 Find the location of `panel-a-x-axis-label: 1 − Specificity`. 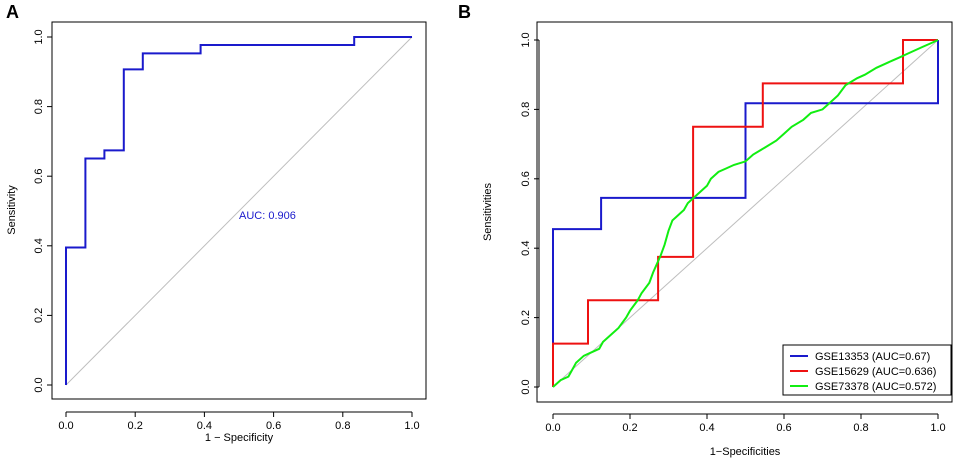

panel-a-x-axis-label: 1 − Specificity is located at coordinates (239, 438).